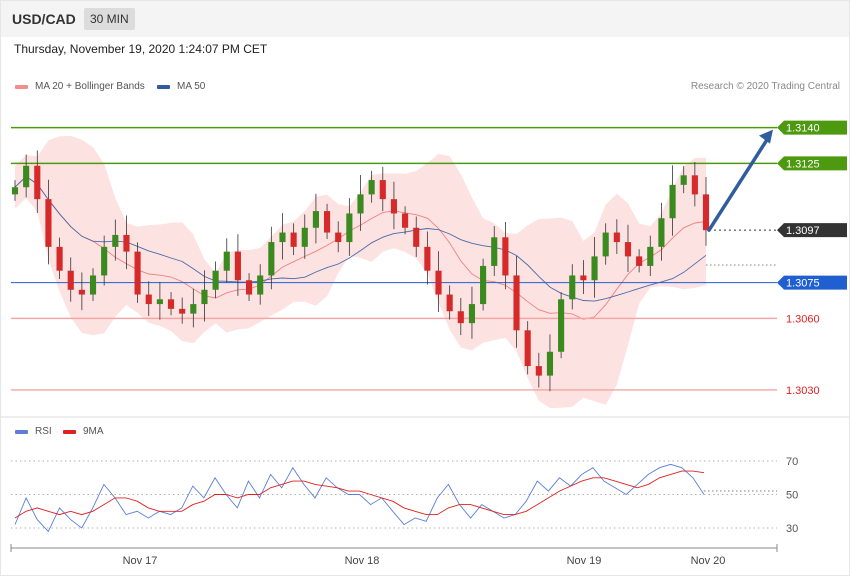 This screenshot has height=576, width=850. Describe the element at coordinates (708, 561) in the screenshot. I see `x-tick-label-3: Nov 20` at that location.